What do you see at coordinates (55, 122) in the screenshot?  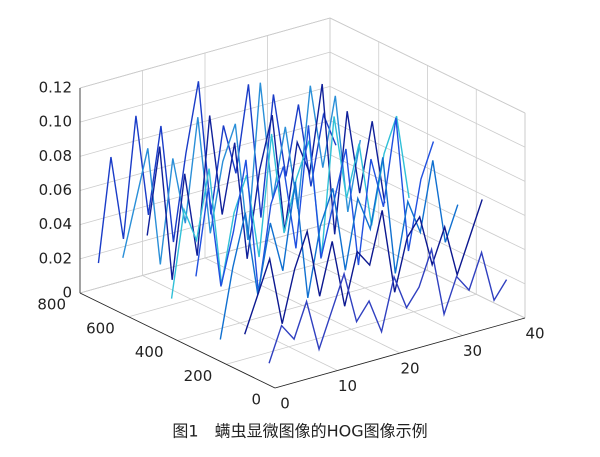 I see `z-tick-label: 0.10` at bounding box center [55, 122].